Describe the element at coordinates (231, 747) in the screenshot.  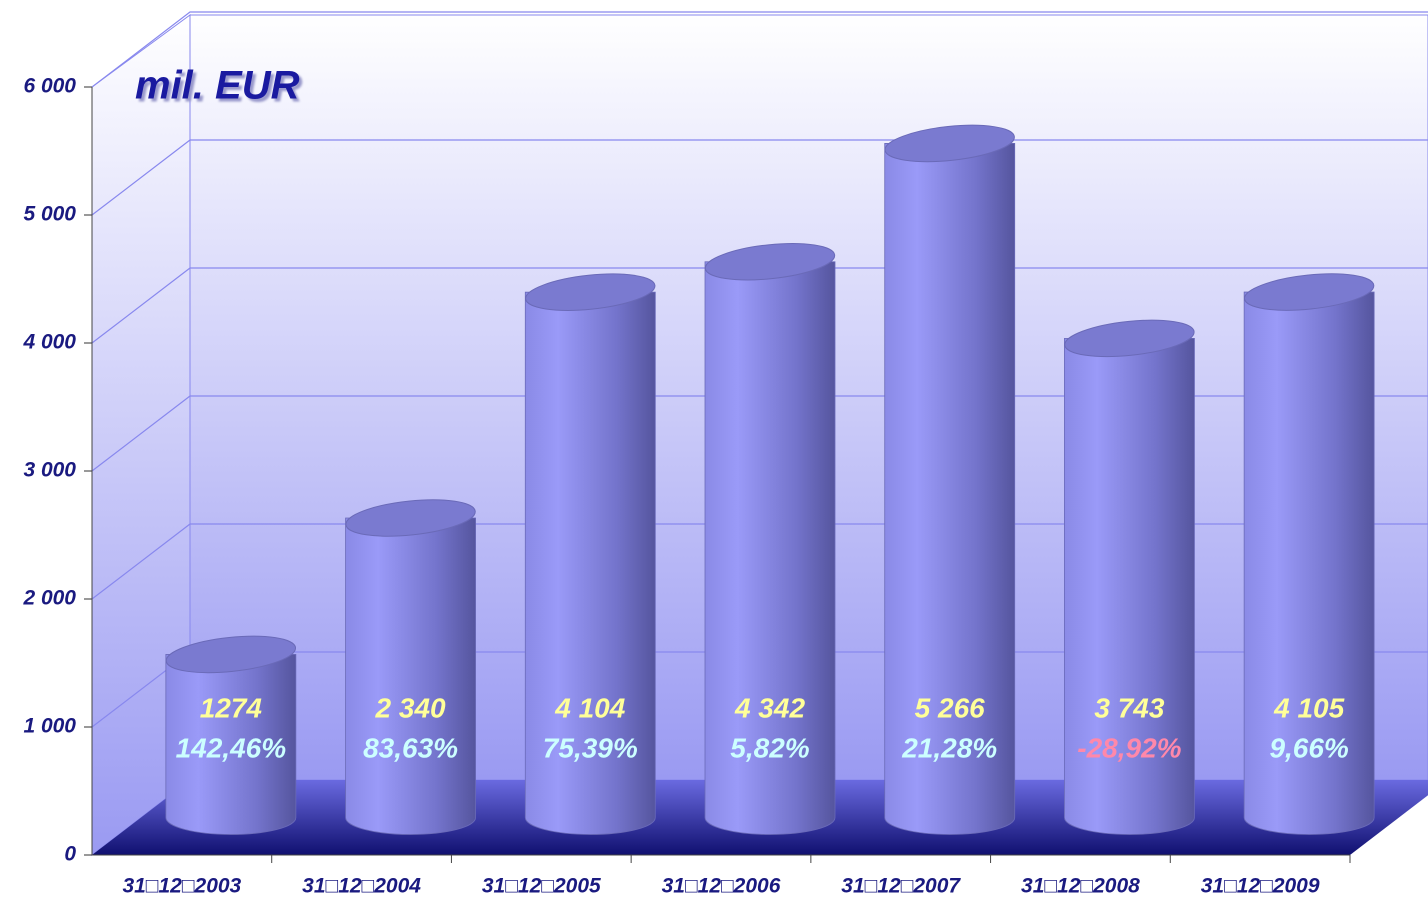
I see `change-label: 142,46%` at that location.